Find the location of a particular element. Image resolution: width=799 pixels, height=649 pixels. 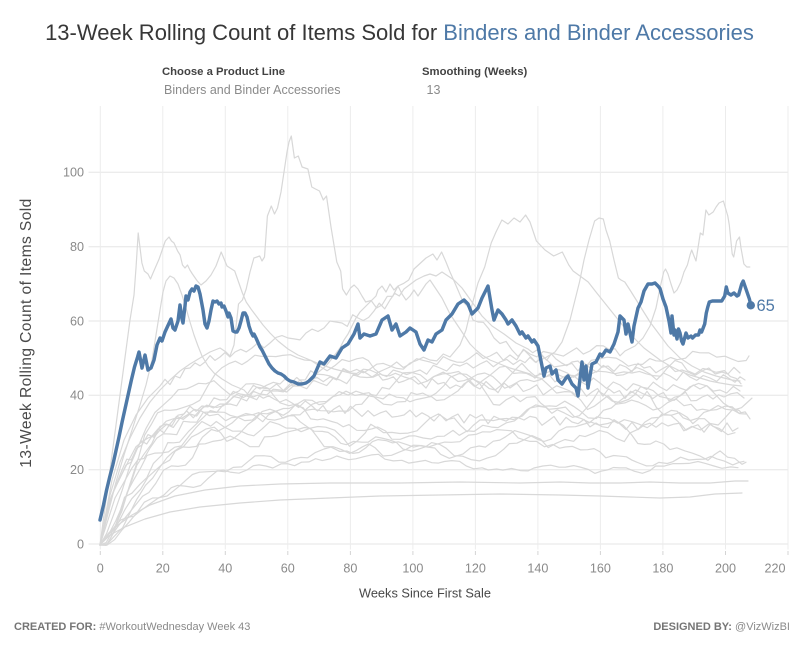

svg-text:13-Week Rolling Count of Items: 13-Week Rolling Count of Items Sold is located at coordinates (26, 332).